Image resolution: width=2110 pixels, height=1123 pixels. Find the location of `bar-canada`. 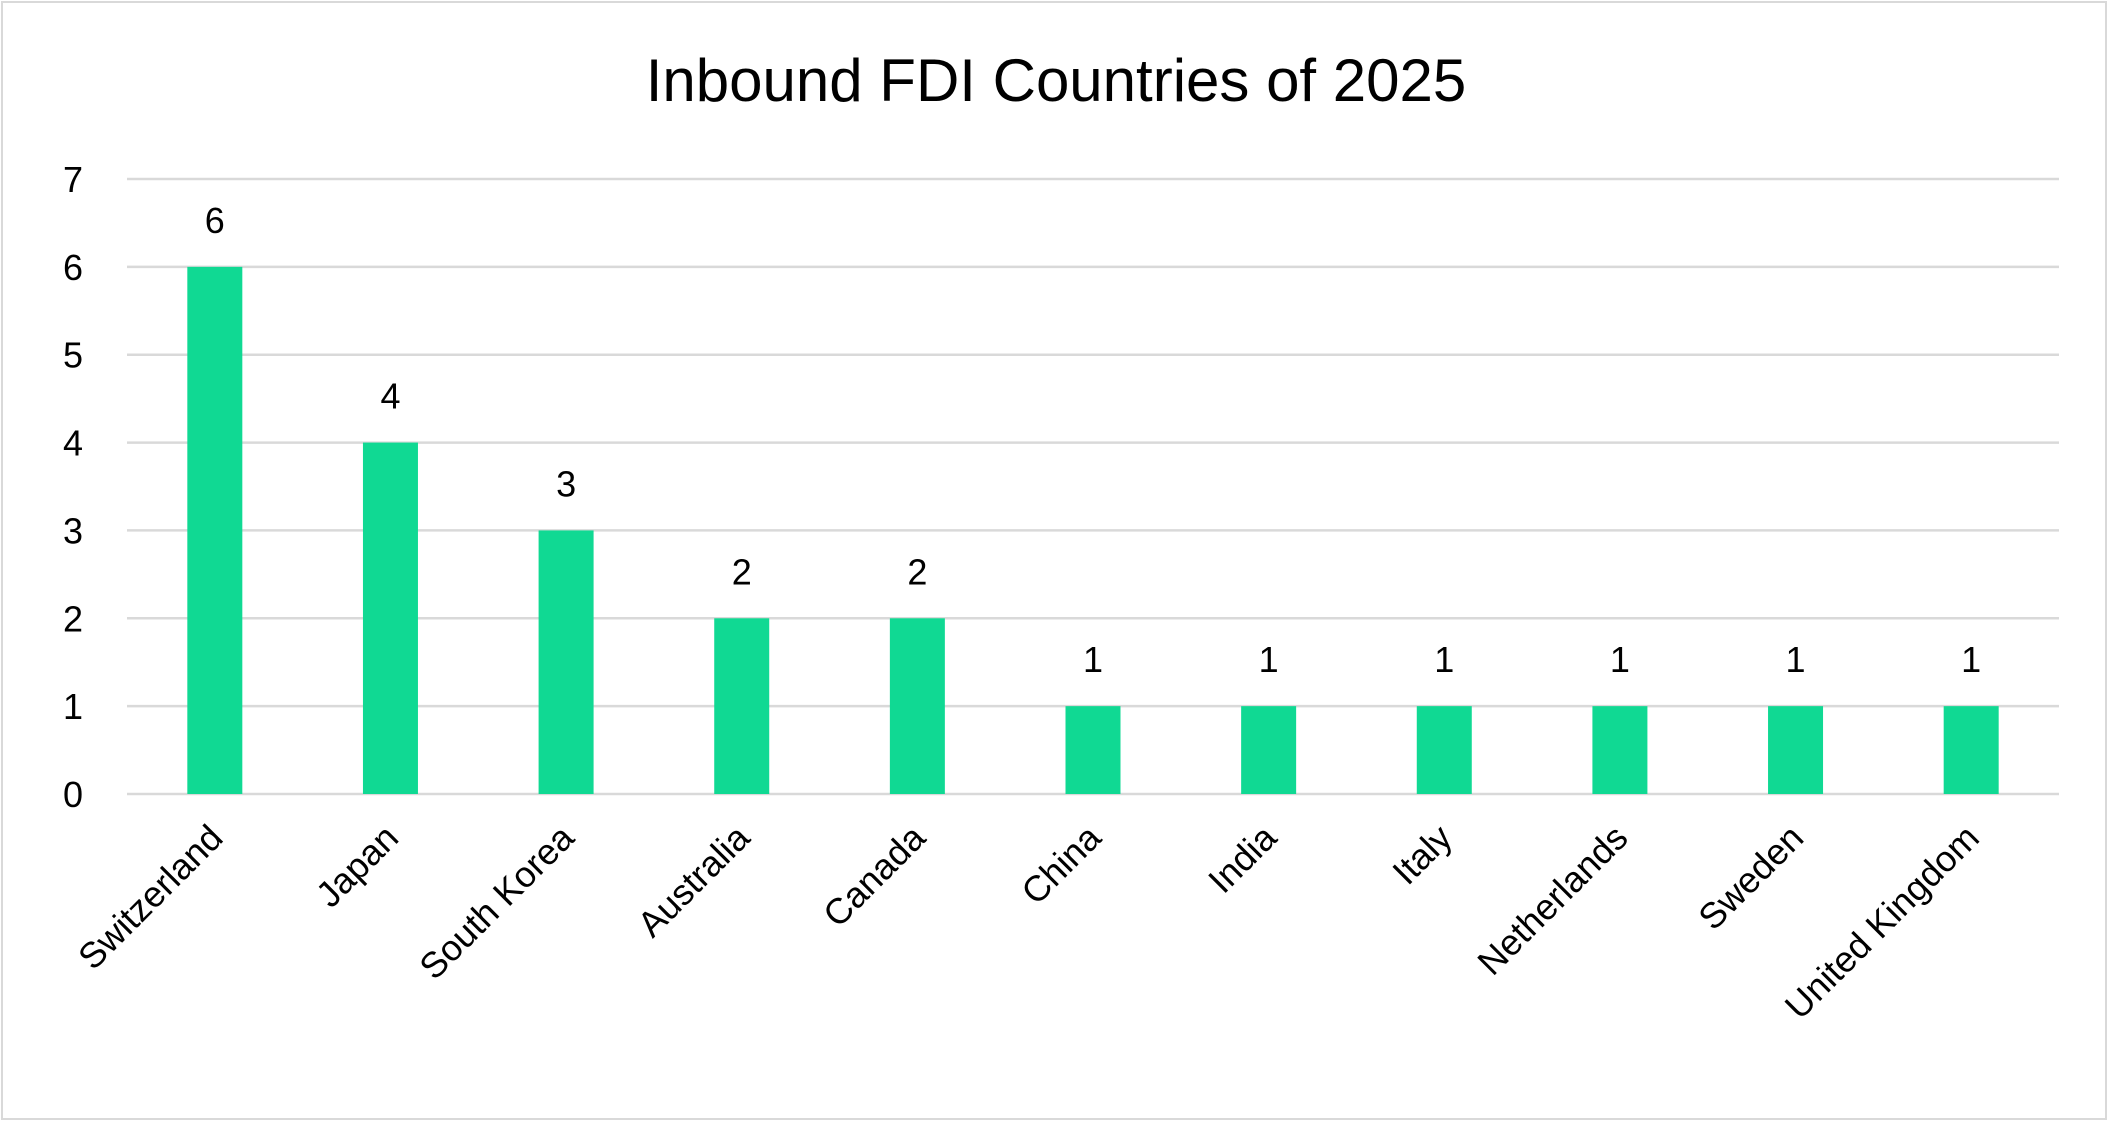

bar-canada is located at coordinates (917, 706).